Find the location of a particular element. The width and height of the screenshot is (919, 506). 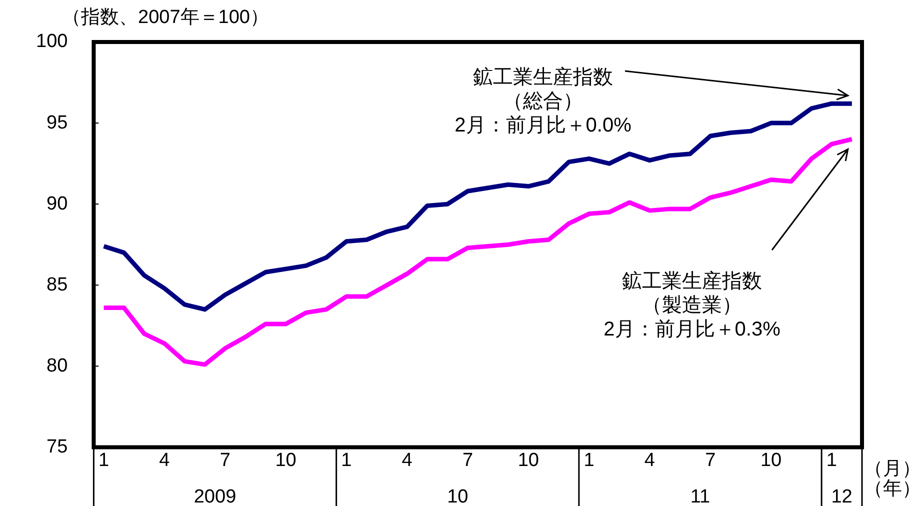

y-tick-label: 100 is located at coordinates (52, 41).